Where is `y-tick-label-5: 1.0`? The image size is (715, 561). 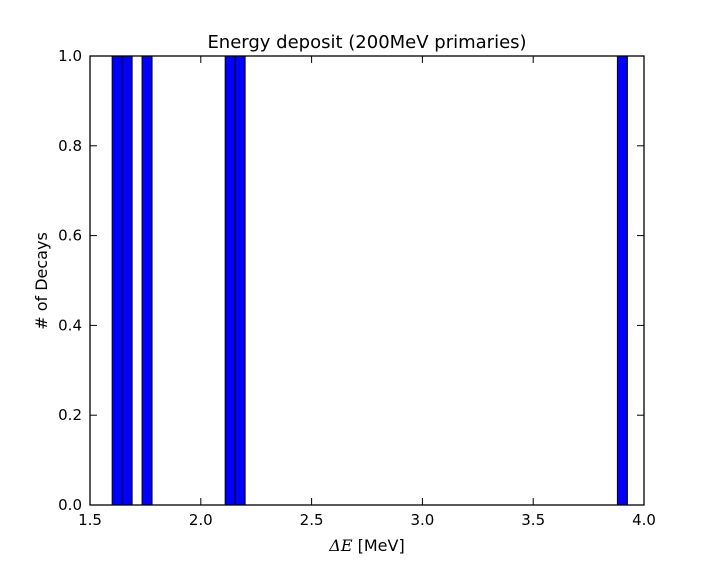
y-tick-label-5: 1.0 is located at coordinates (70, 56).